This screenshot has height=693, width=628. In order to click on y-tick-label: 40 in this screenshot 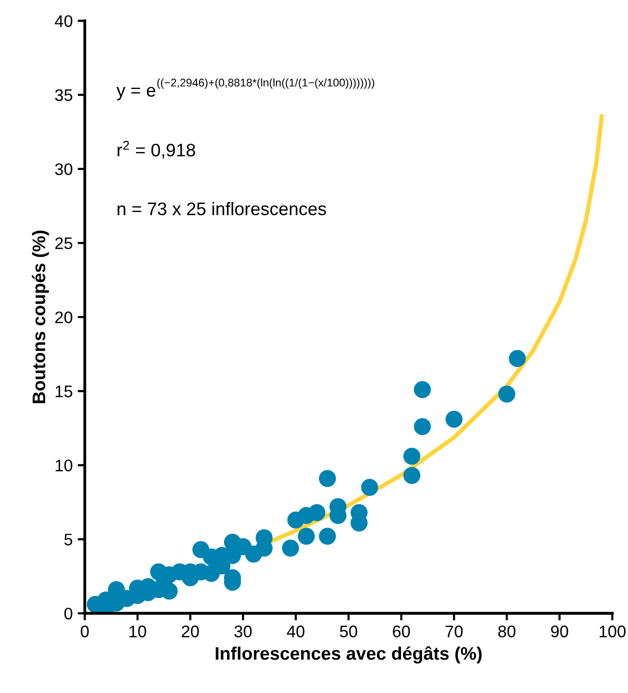, I will do `click(63, 21)`.